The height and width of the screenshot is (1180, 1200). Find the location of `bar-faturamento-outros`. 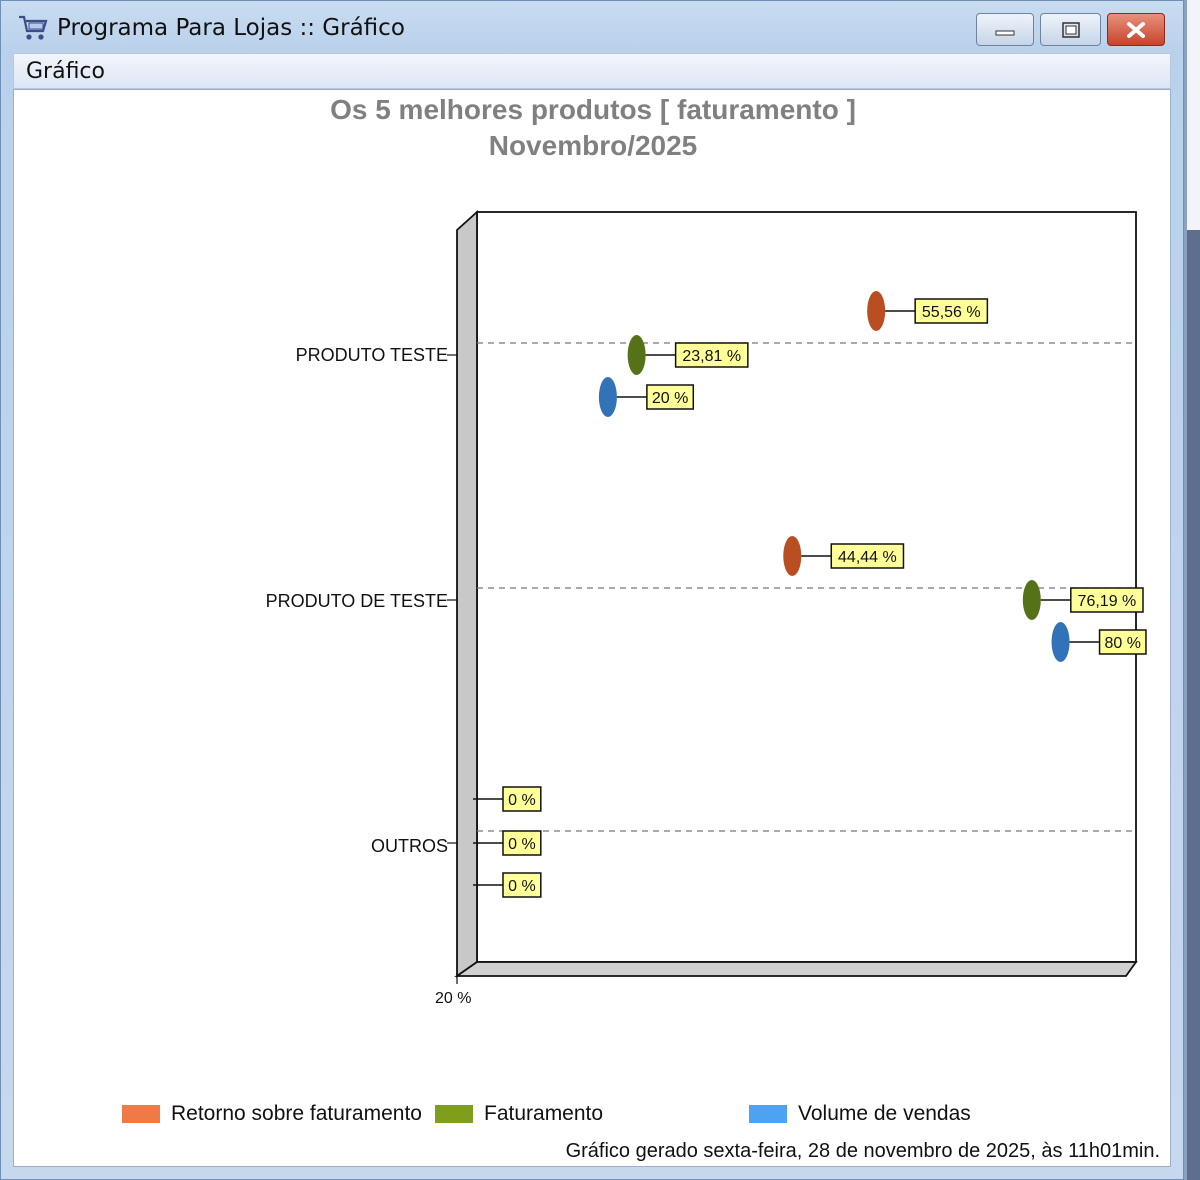

bar-faturamento-outros is located at coordinates (464, 843).